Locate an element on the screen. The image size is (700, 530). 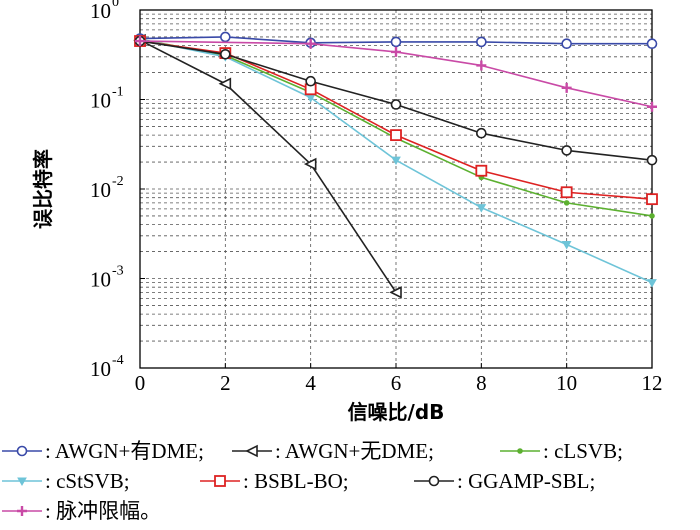
legend-label: : AWGN+无DME; is located at coordinates (354, 451).